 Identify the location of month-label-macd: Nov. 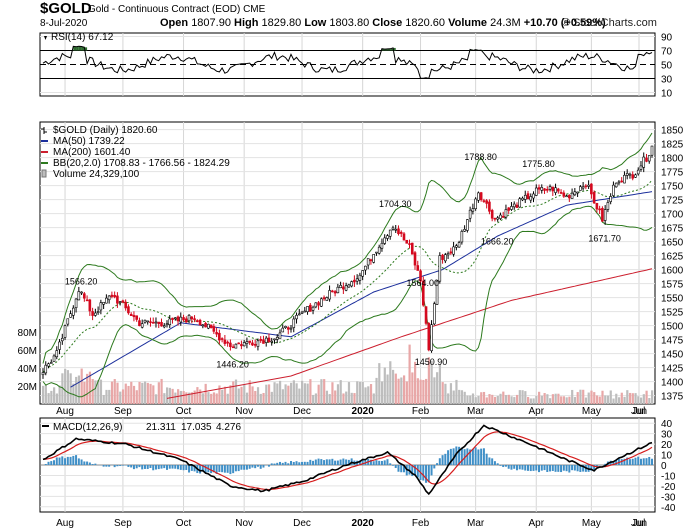
(244, 523).